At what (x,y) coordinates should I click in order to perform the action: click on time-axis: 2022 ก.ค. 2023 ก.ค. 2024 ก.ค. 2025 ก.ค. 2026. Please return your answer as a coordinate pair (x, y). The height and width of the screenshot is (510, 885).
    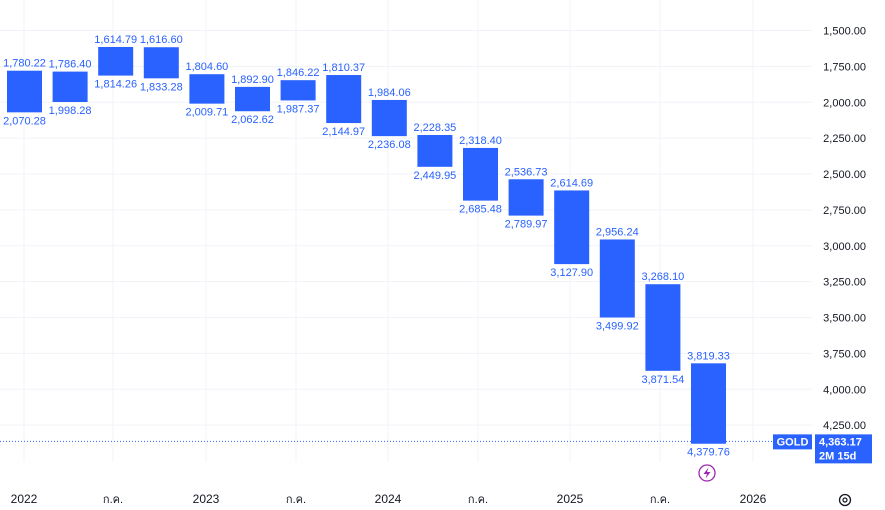
    Looking at the image, I should click on (389, 499).